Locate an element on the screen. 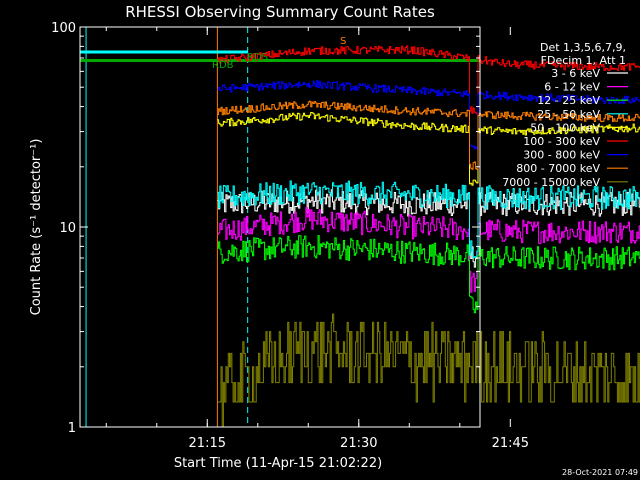  y-axis-label: Count Rate (s⁻¹ detector⁻¹) is located at coordinates (36, 227).